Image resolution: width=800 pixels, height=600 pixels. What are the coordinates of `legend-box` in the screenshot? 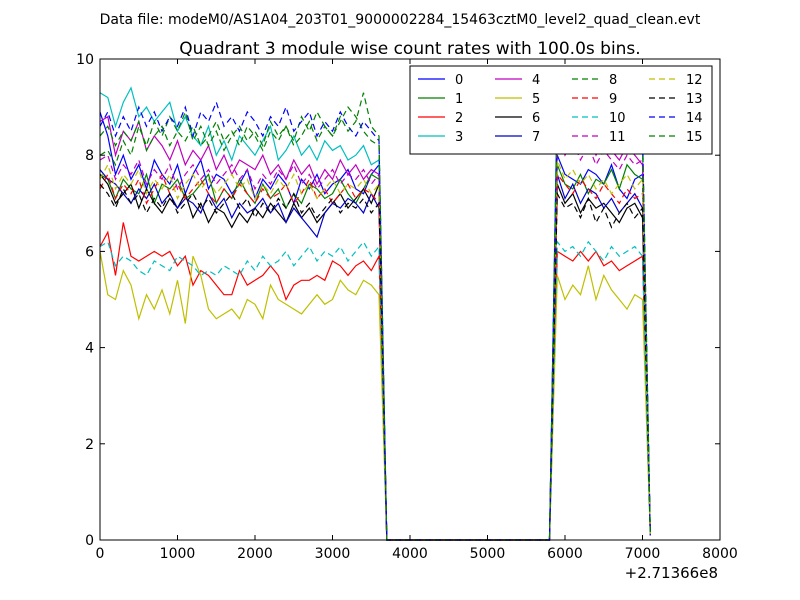 It's located at (561, 110).